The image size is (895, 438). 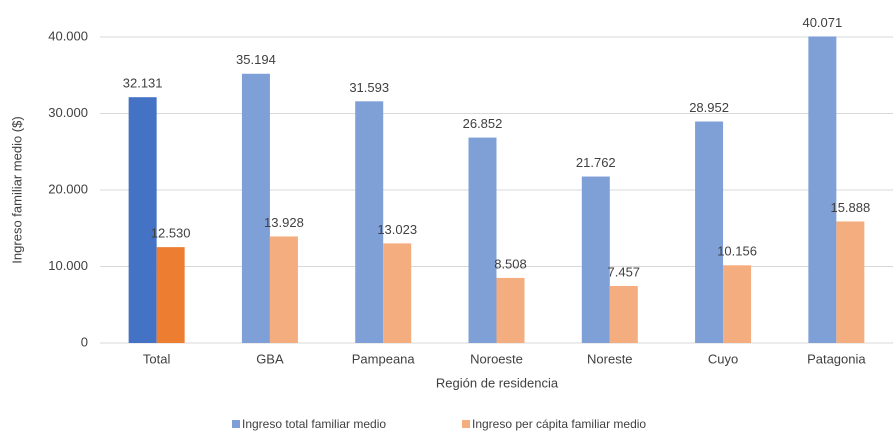 What do you see at coordinates (314, 424) in the screenshot?
I see `legend-label: Ingreso total familiar medio` at bounding box center [314, 424].